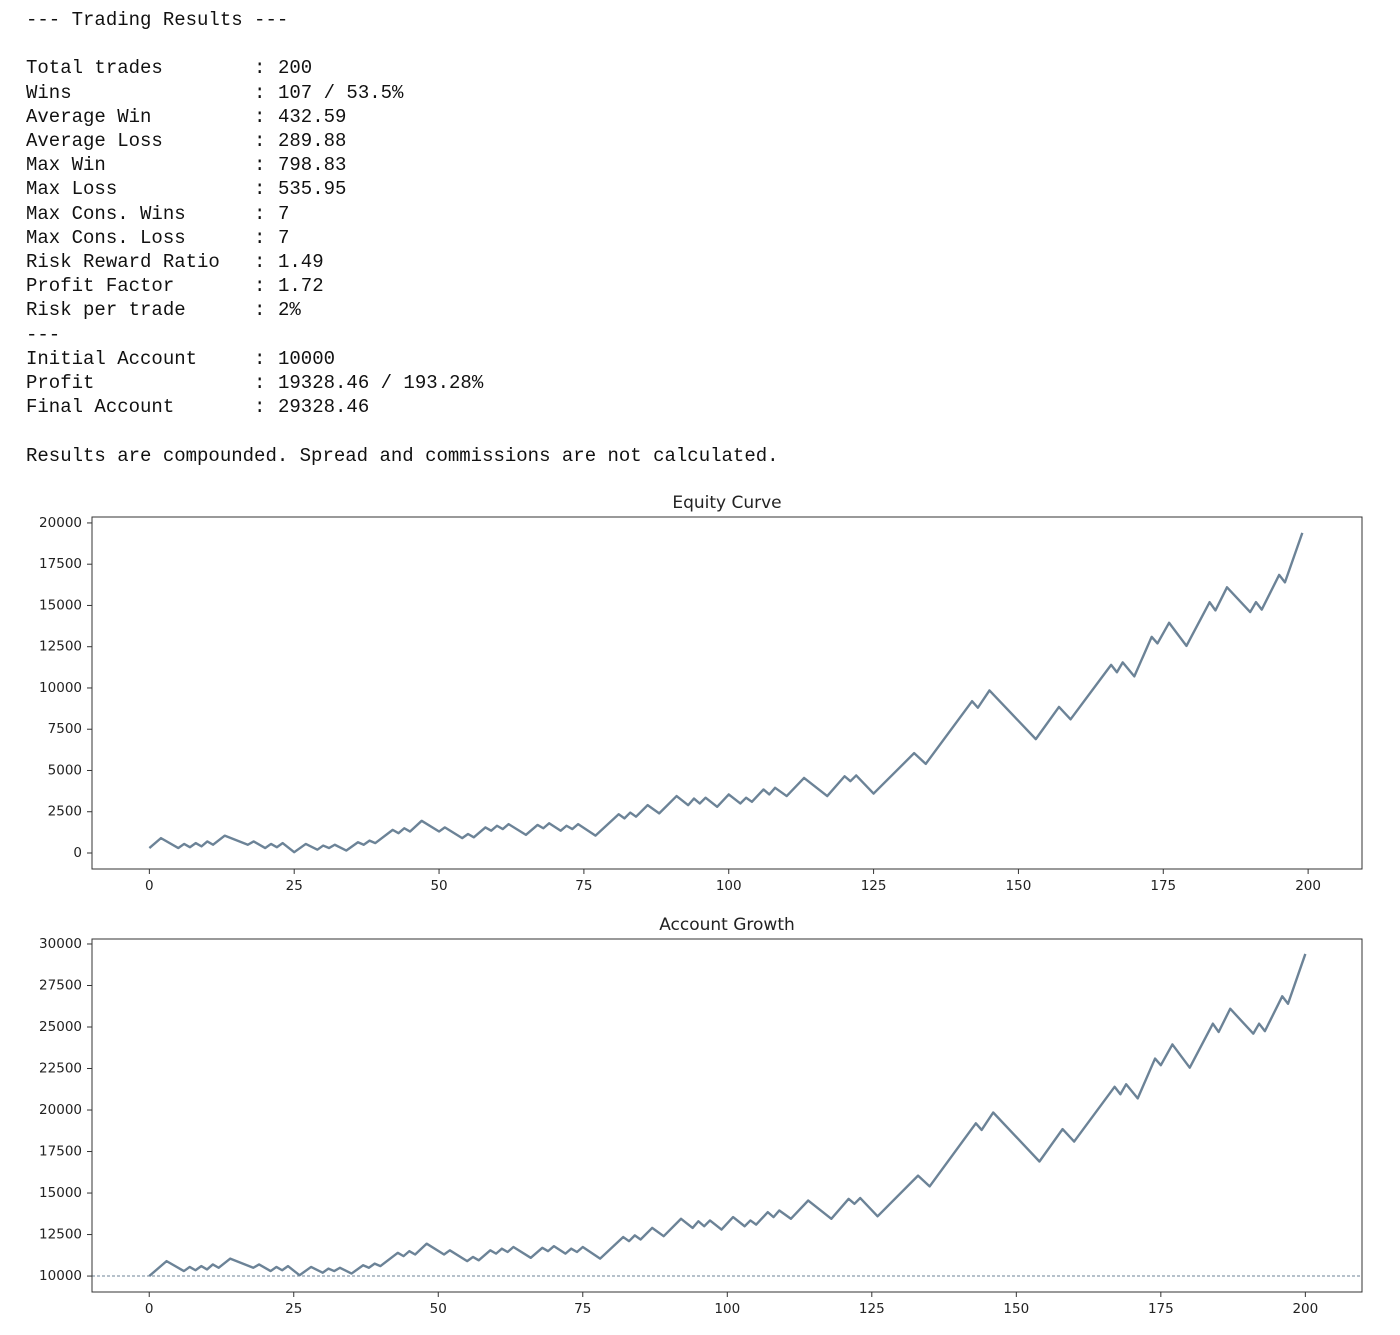 This screenshot has width=1400, height=1335. What do you see at coordinates (60, 1069) in the screenshot?
I see `y-tick-label: 22500` at bounding box center [60, 1069].